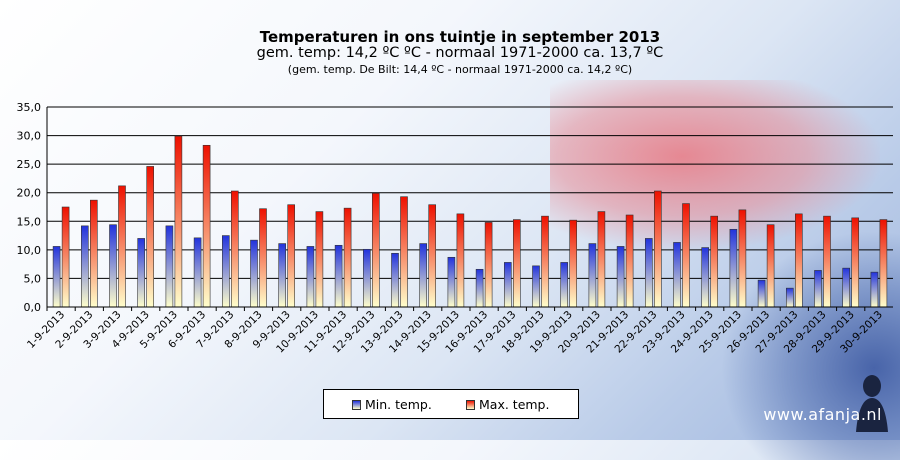 The height and width of the screenshot is (460, 900). I want to click on legend-swatch-max, so click(470, 404).